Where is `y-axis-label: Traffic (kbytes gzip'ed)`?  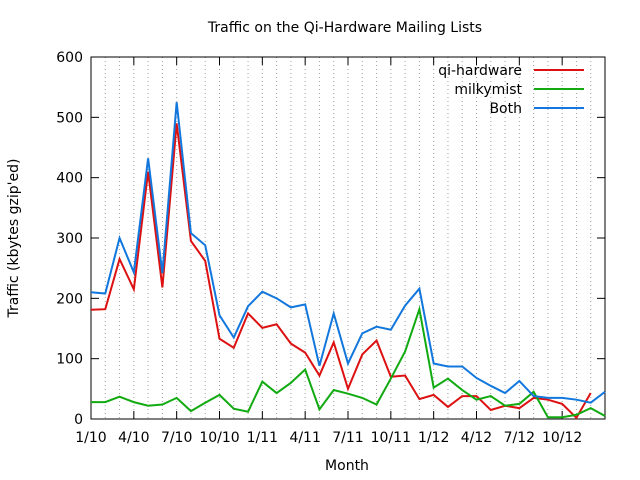
y-axis-label: Traffic (kbytes gzip'ed) is located at coordinates (14, 239).